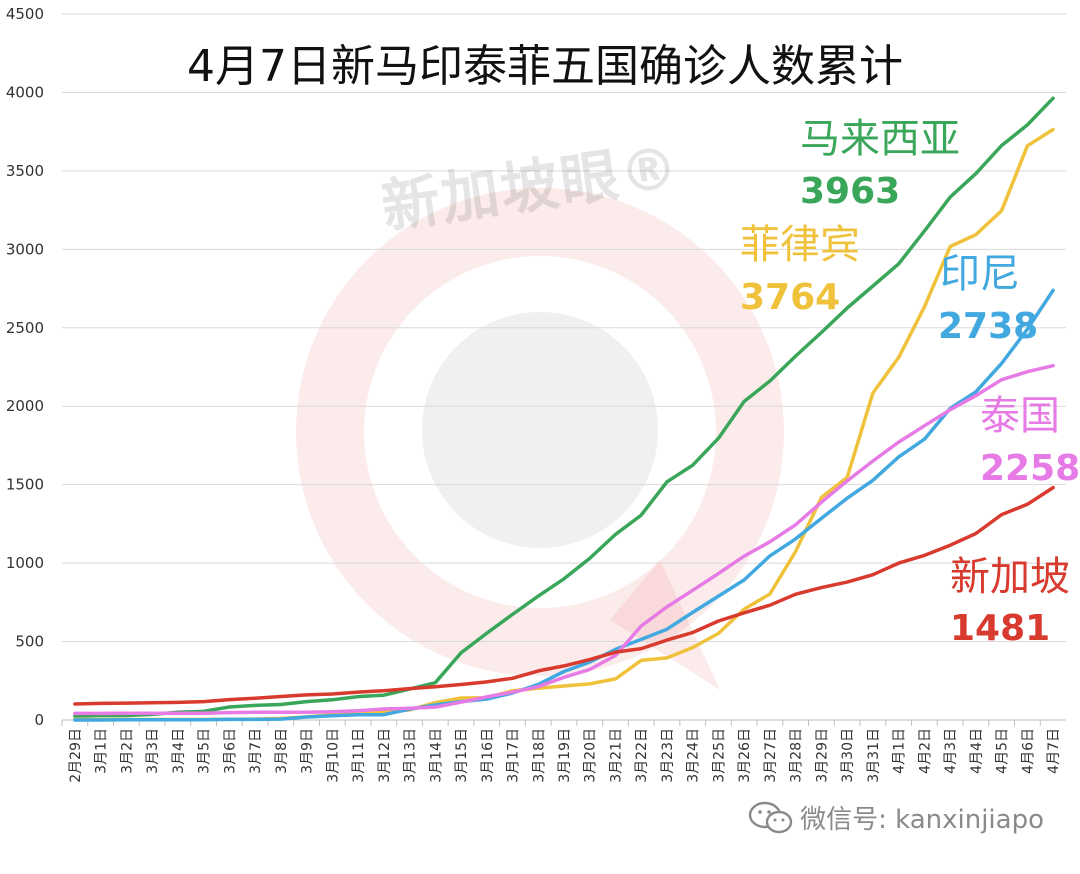  I want to click on chart-title: 4月7日新马印泰菲五国确诊人数累计, so click(545, 66).